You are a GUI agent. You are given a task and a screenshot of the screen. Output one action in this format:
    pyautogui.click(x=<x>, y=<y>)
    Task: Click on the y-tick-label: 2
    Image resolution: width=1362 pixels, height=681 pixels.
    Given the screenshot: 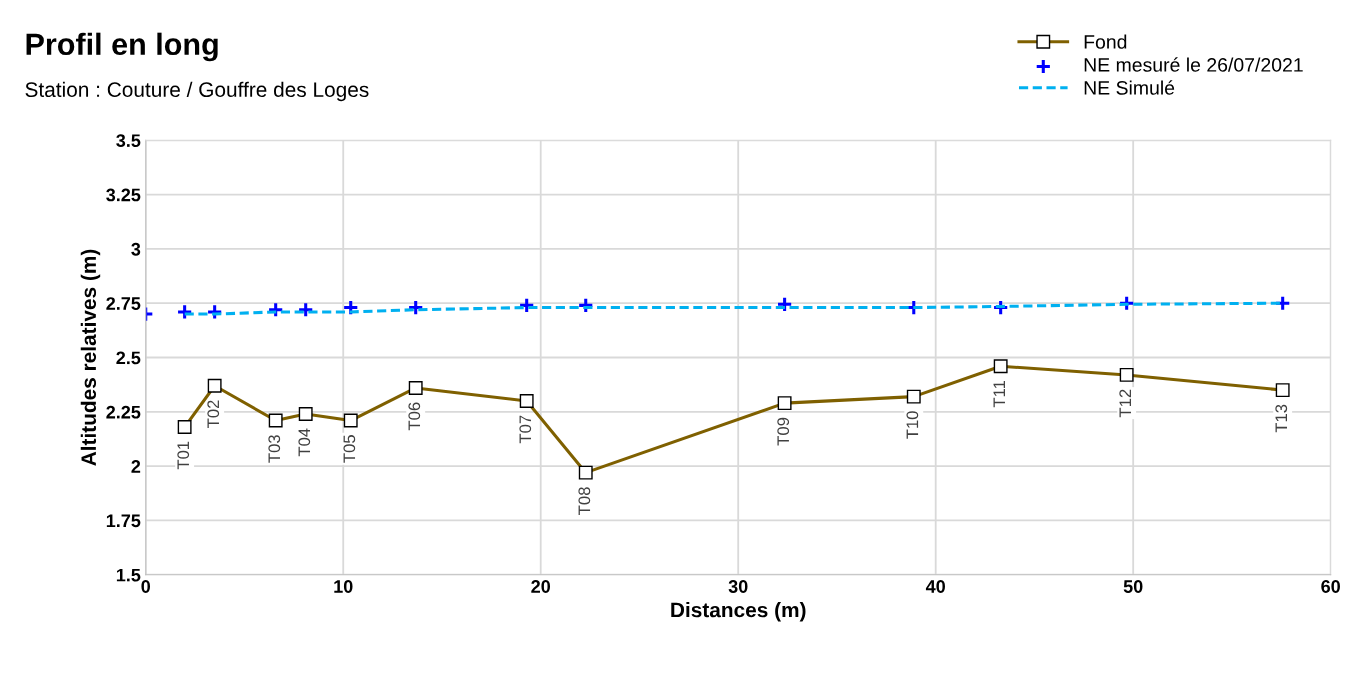 What is the action you would take?
    pyautogui.click(x=136, y=466)
    